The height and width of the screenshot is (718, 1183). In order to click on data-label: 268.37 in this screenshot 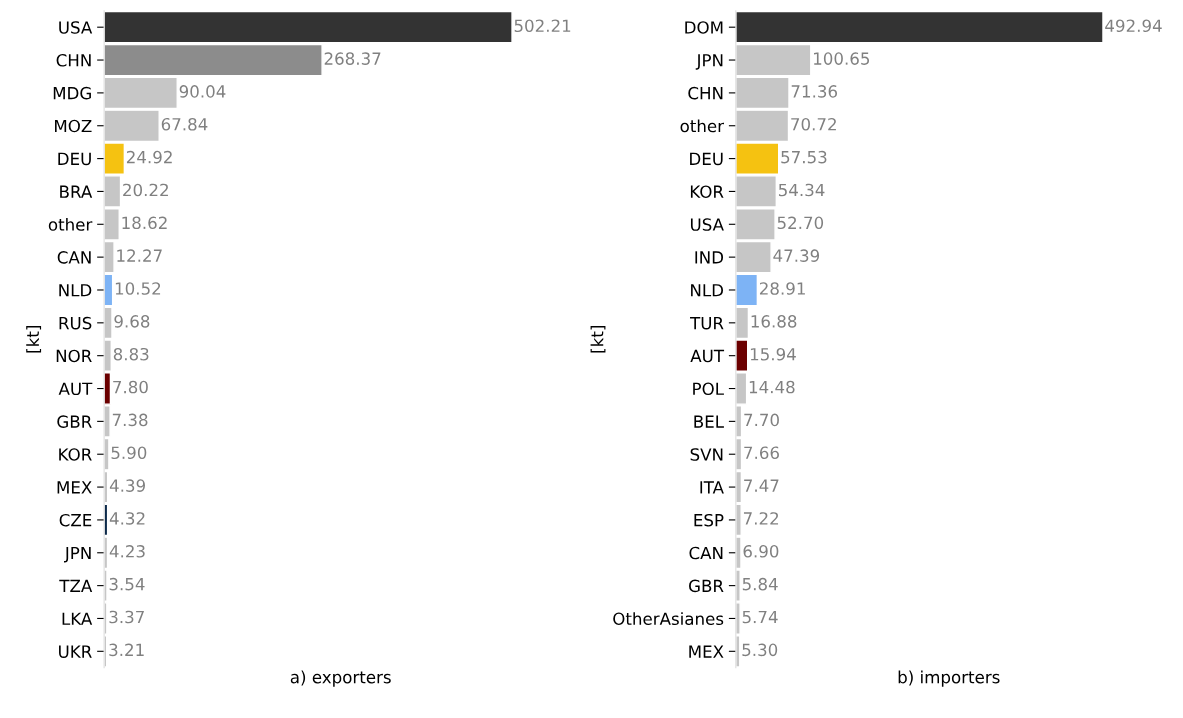, I will do `click(352, 58)`.